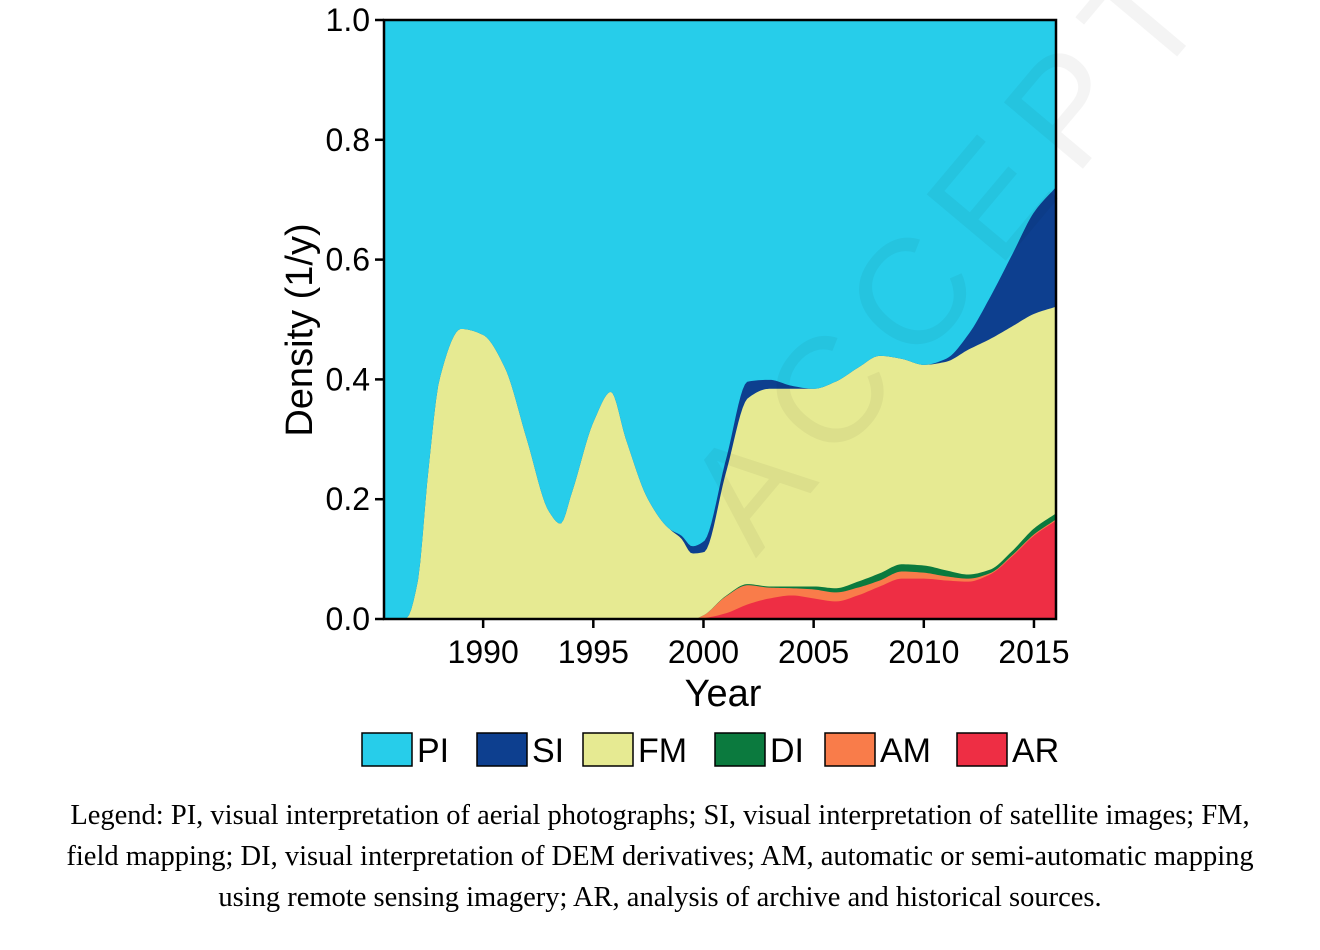 The height and width of the screenshot is (950, 1320). I want to click on legend-item-di: DI, so click(759, 751).